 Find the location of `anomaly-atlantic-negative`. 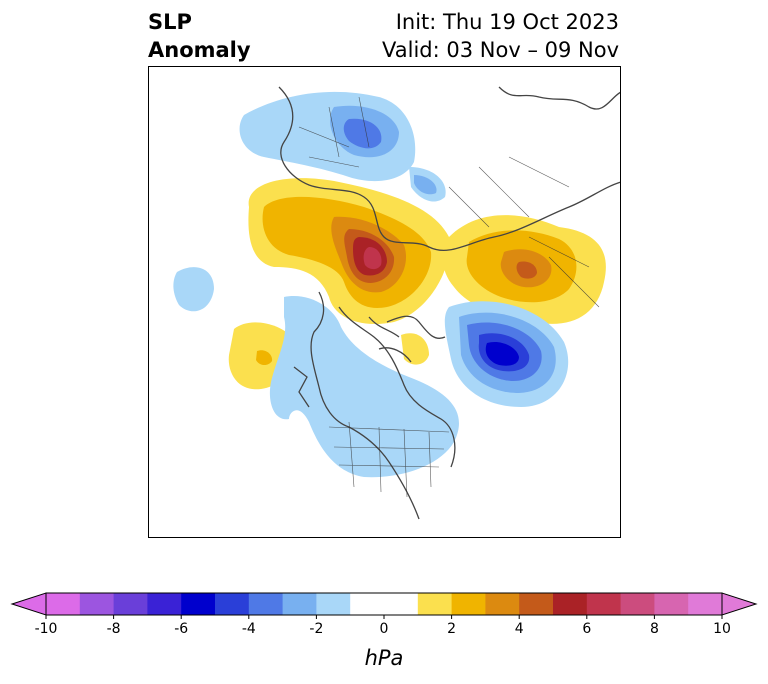

anomaly-atlantic-negative is located at coordinates (506, 354).